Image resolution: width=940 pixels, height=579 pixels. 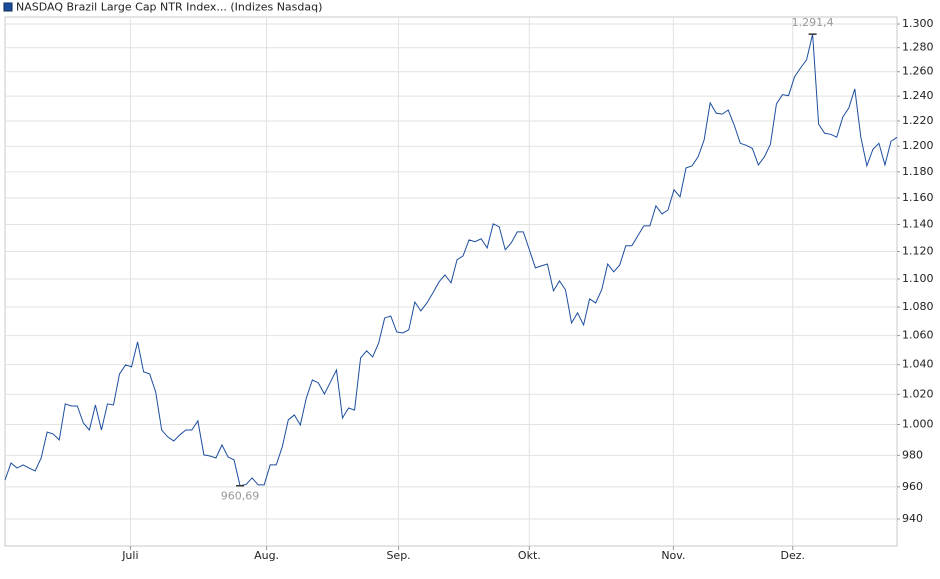 What do you see at coordinates (918, 71) in the screenshot?
I see `y-tick-label: 1.260` at bounding box center [918, 71].